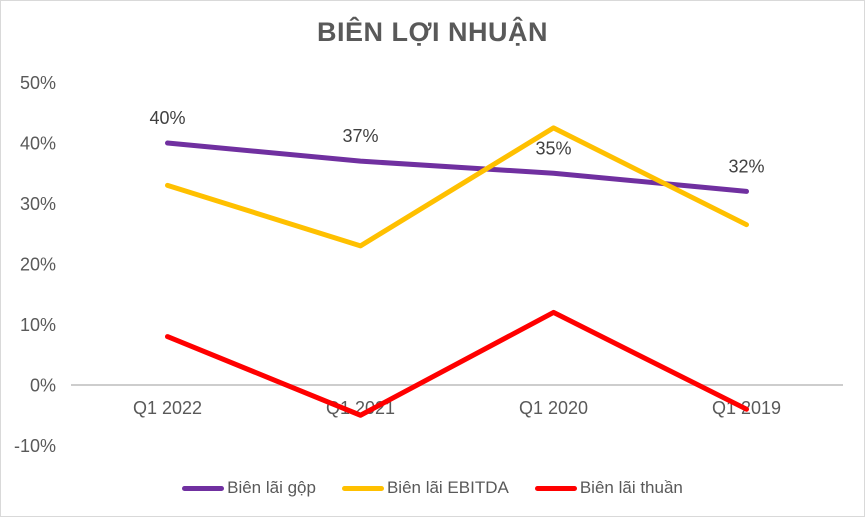 The height and width of the screenshot is (517, 865). I want to click on y-axis-tick-label: 50%, so click(38, 83).